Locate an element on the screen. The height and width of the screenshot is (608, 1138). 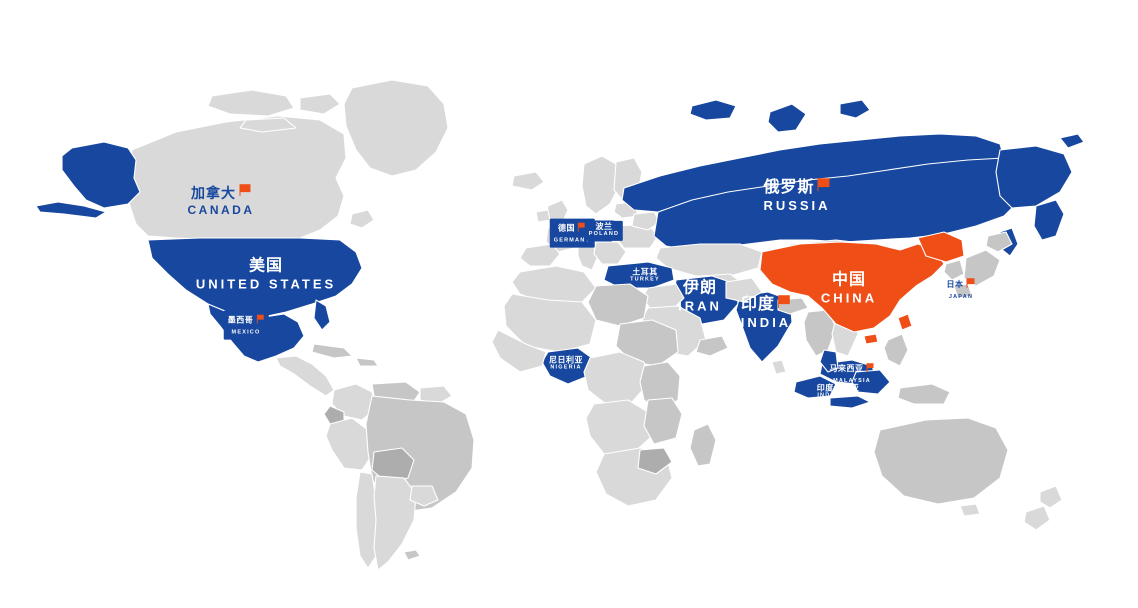
country-name-cn-mexico: 墨西哥 is located at coordinates (240, 320).